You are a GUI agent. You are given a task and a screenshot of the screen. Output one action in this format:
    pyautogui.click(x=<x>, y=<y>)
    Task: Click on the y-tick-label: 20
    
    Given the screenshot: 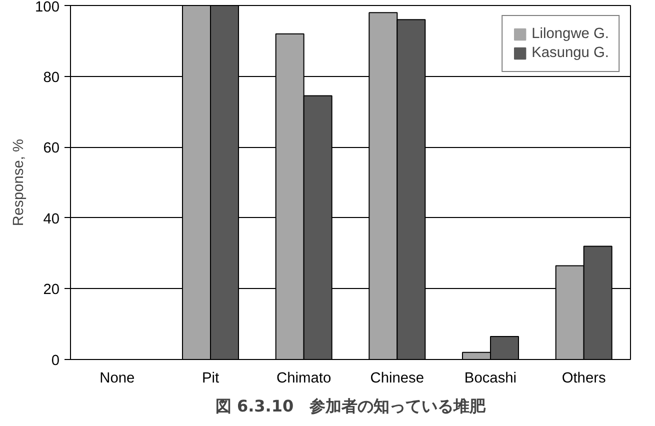 What is the action you would take?
    pyautogui.click(x=51, y=290)
    